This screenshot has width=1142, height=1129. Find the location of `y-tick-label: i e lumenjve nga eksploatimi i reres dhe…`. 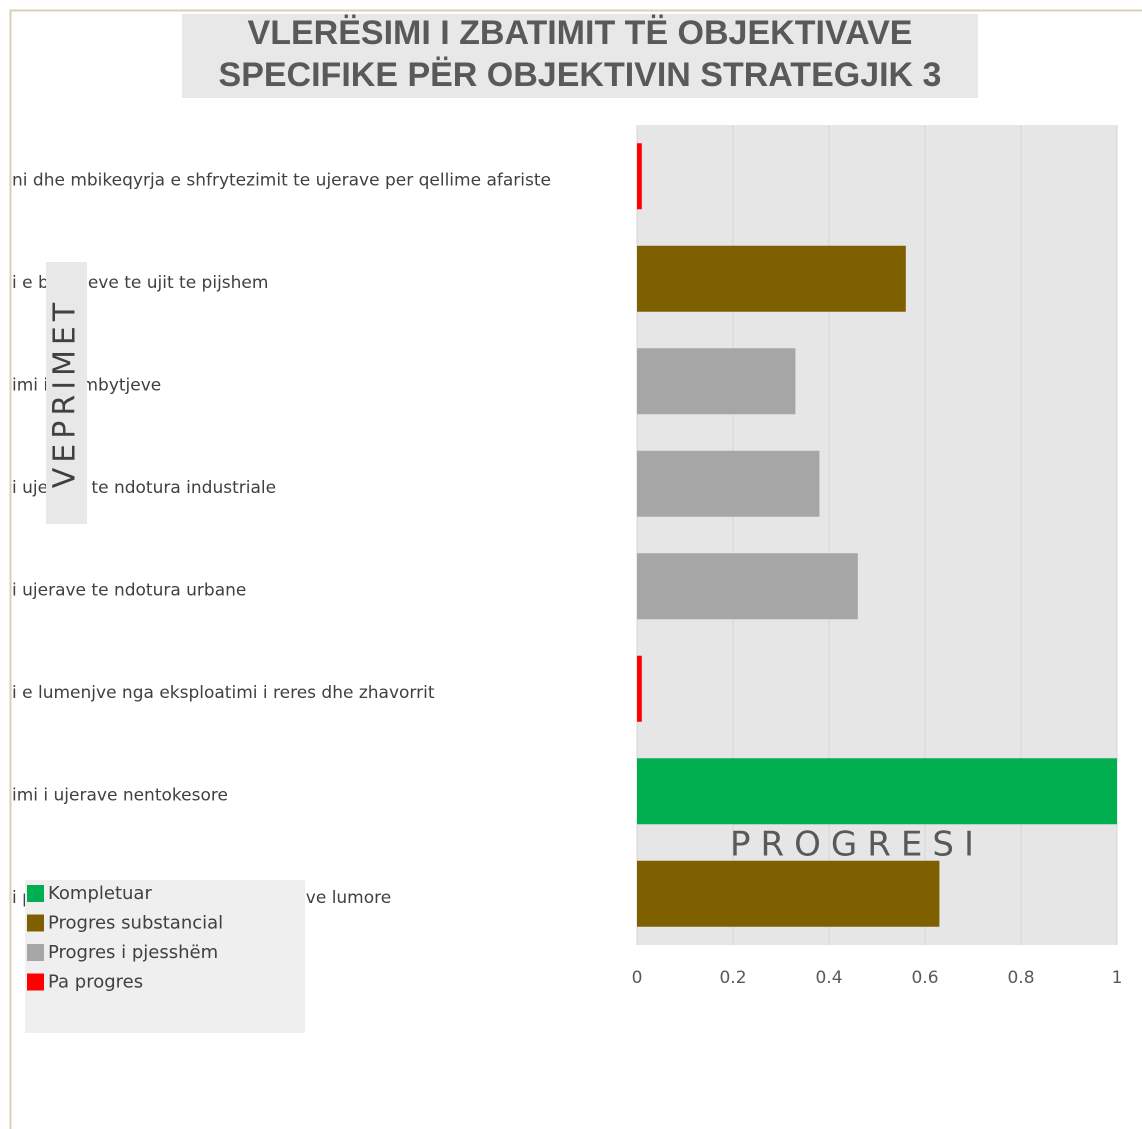

y-tick-label: i e lumenjve nga eksploatimi i reres dhe… is located at coordinates (223, 693).